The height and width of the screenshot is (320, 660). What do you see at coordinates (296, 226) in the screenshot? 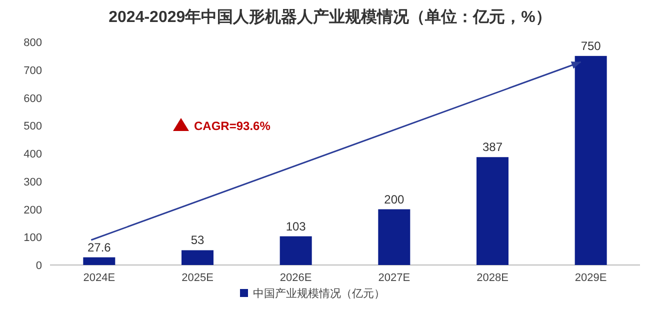
I see `data-label: 103` at bounding box center [296, 226].